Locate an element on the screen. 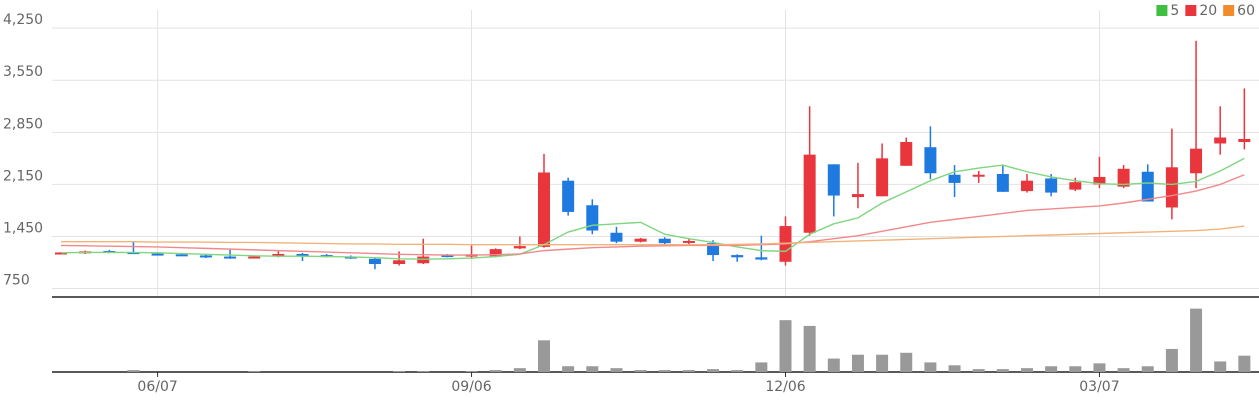  x-tick-label: 12/06 is located at coordinates (785, 387).